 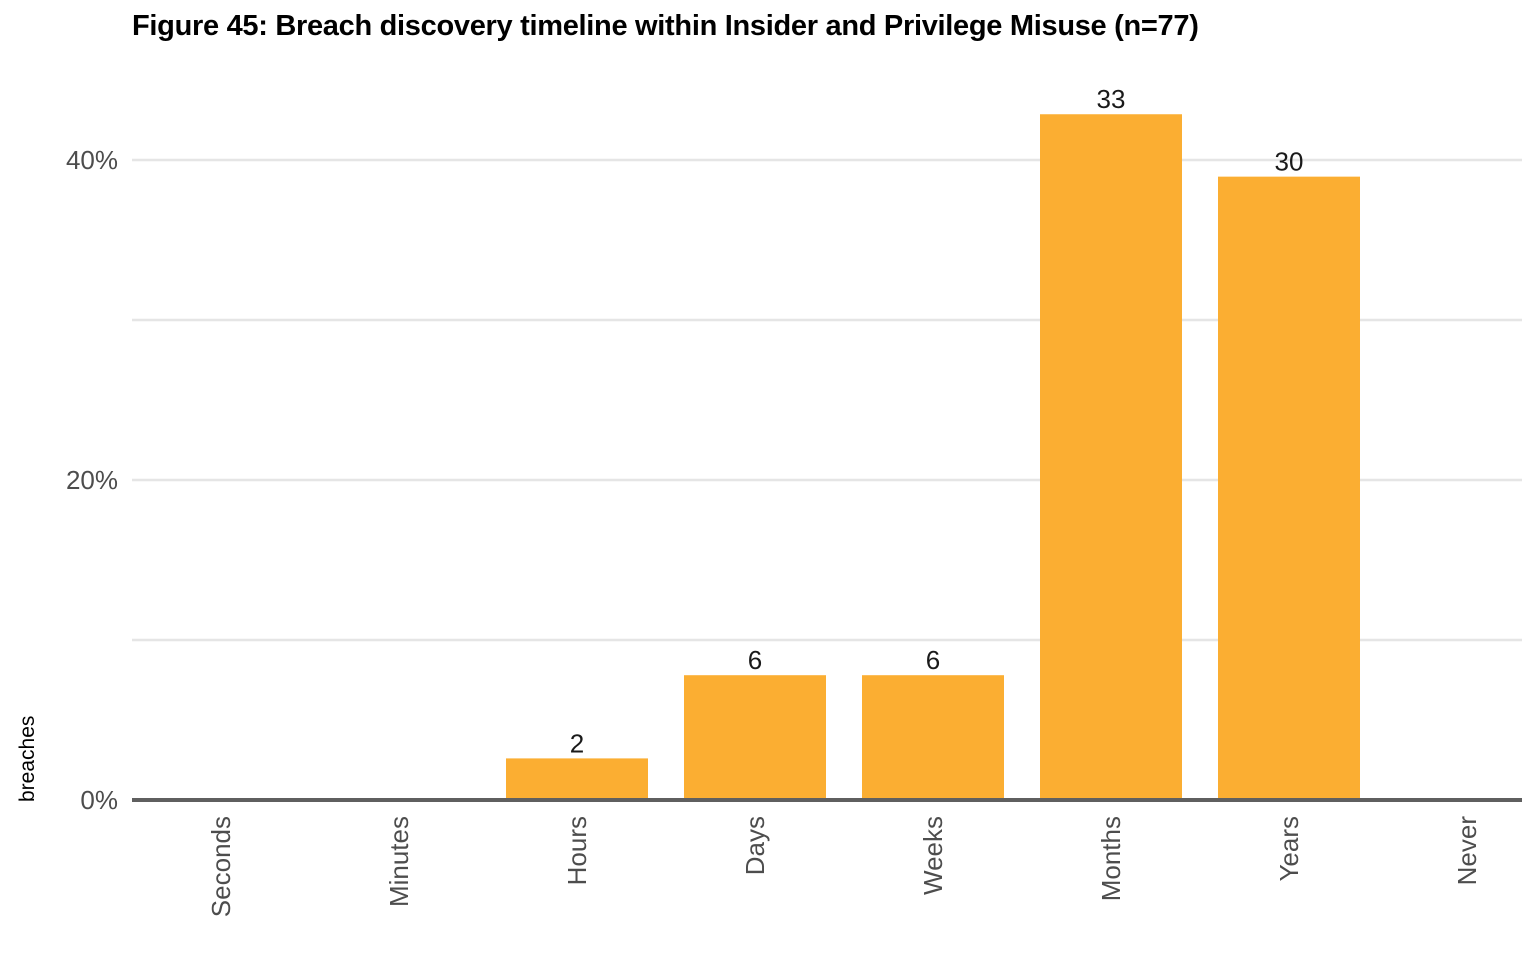 I want to click on y-tick-label: 20%, so click(x=92, y=480).